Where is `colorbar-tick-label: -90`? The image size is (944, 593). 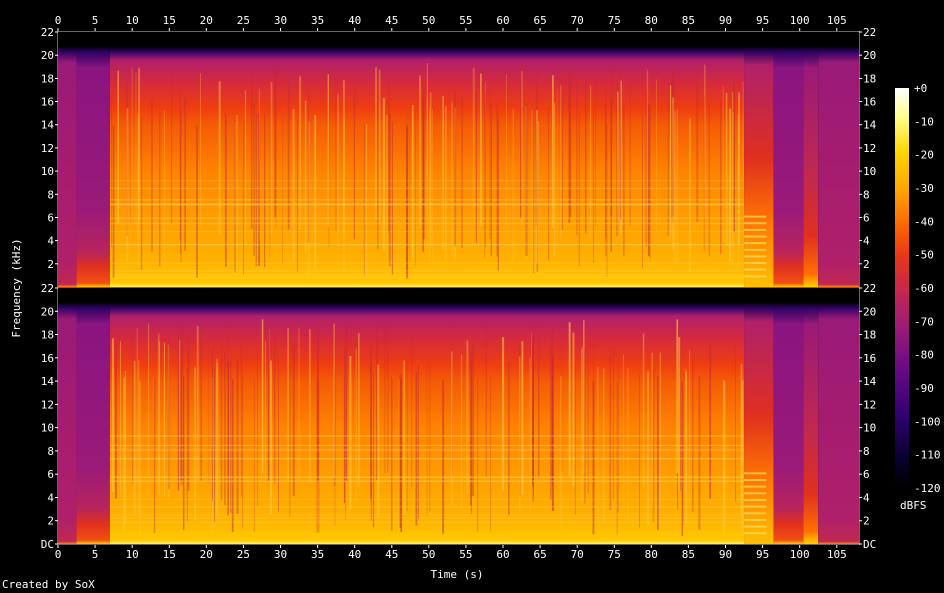
colorbar-tick-label: -90 is located at coordinates (924, 388).